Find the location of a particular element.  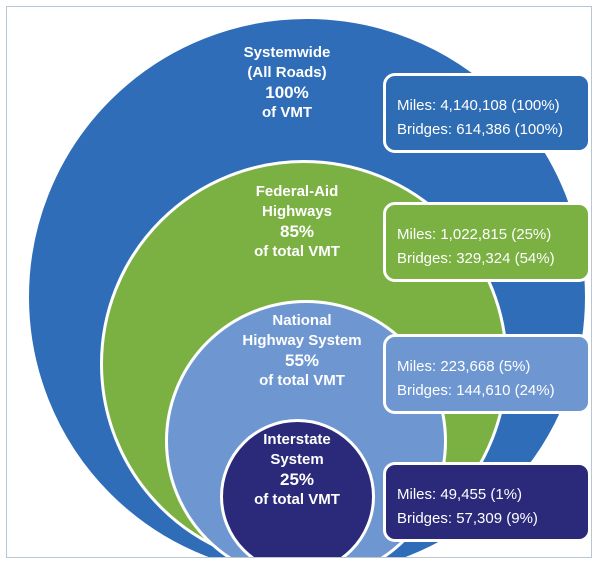

federal-aid-title-line2: Highways is located at coordinates (297, 211).